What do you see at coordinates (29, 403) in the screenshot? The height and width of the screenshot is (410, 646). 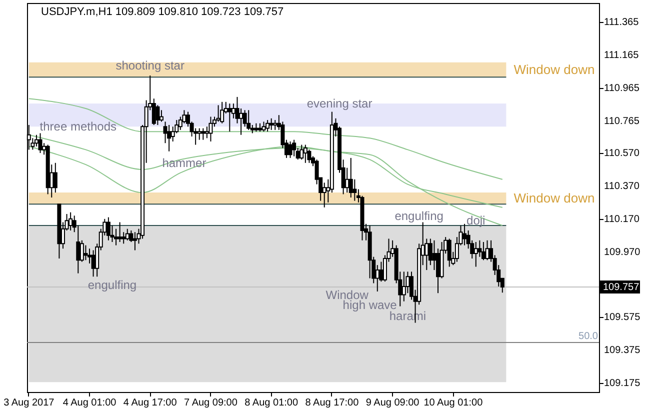 I see `x-tick-label: 3 Aug 2017` at bounding box center [29, 403].